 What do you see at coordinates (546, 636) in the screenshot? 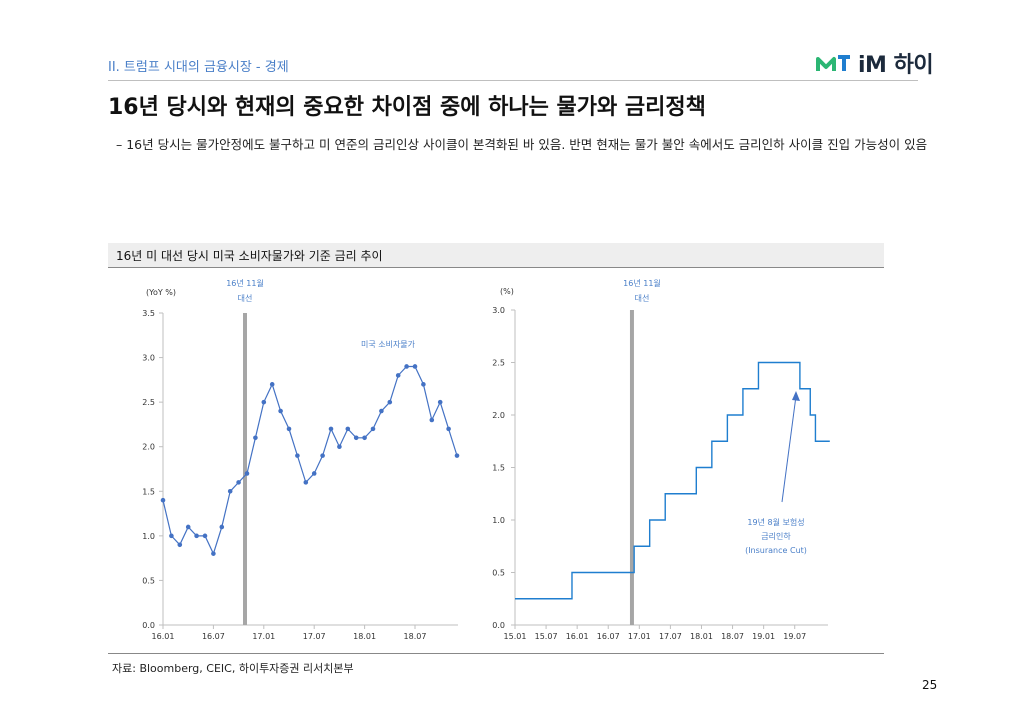
I see `x-tick-label: 15.07` at bounding box center [546, 636].